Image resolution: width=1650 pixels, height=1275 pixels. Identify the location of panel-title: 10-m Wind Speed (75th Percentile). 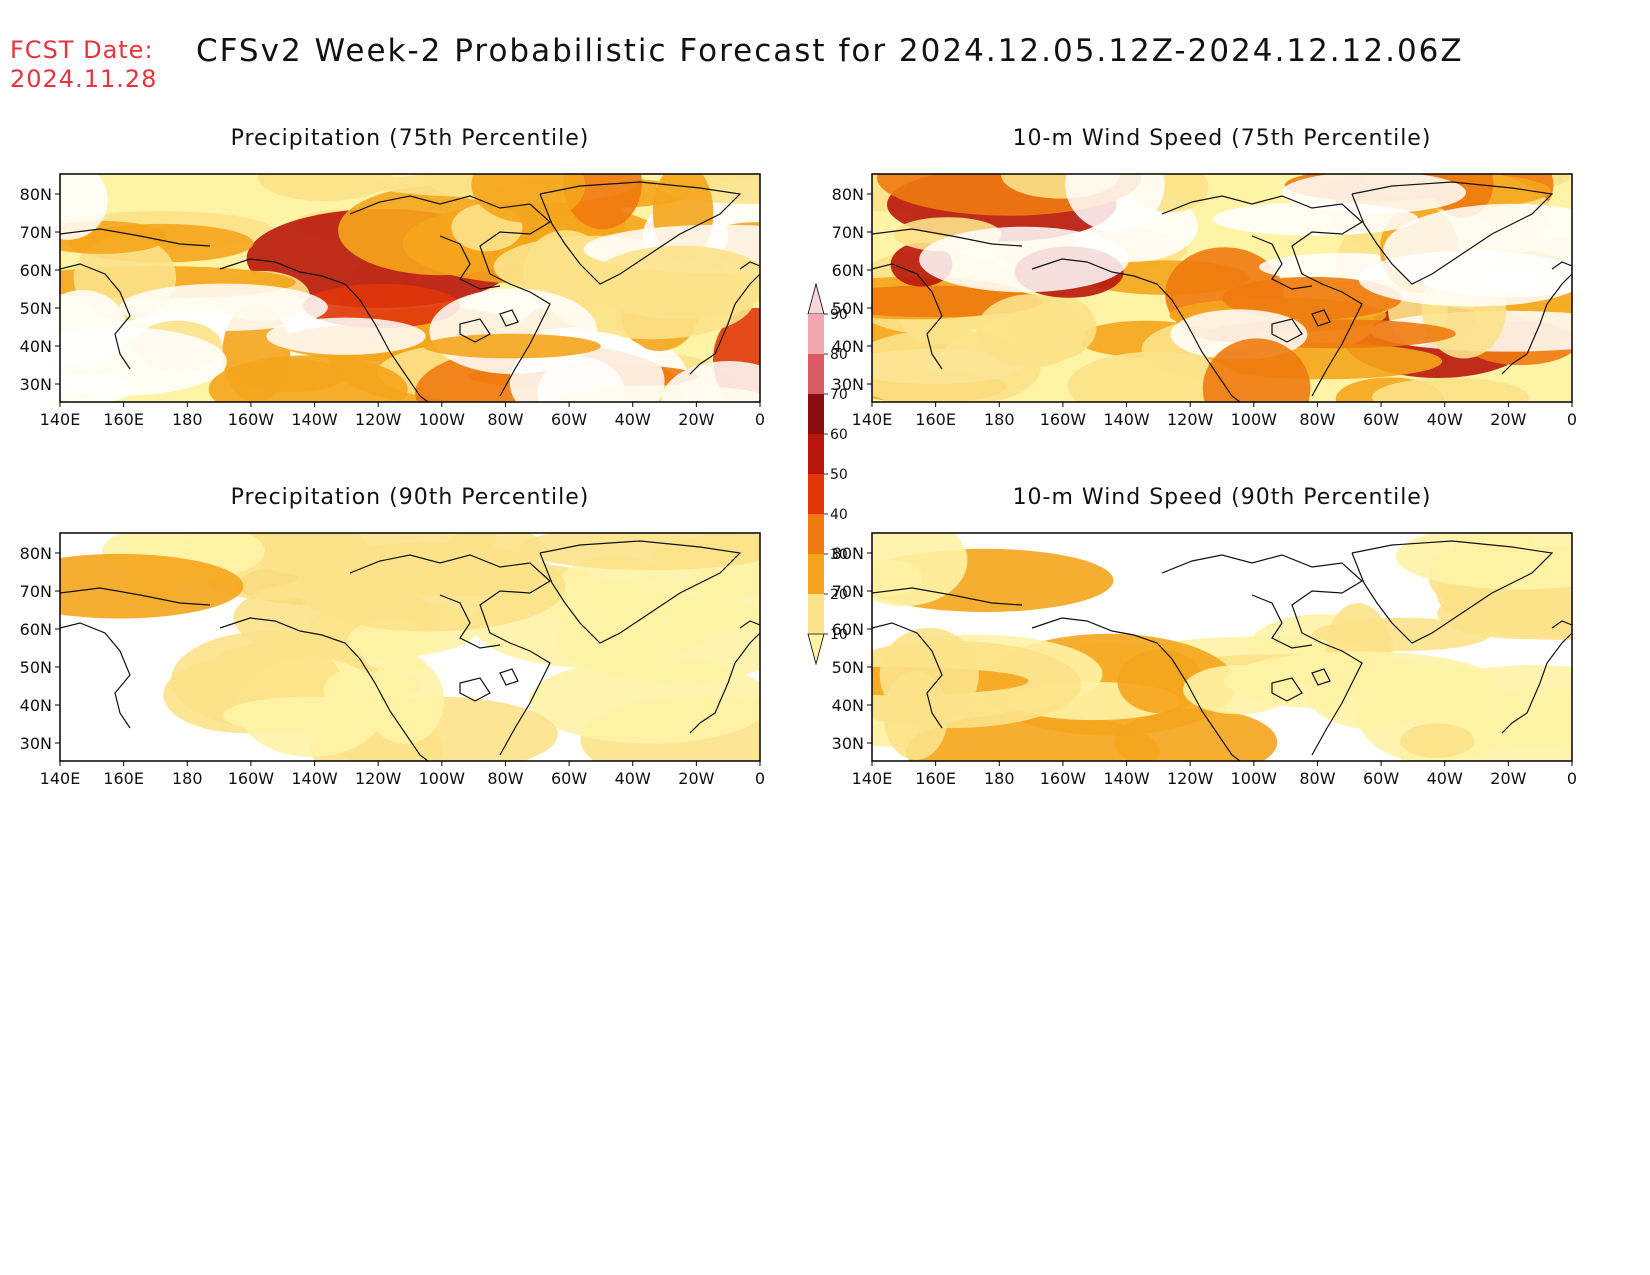
(1222, 138).